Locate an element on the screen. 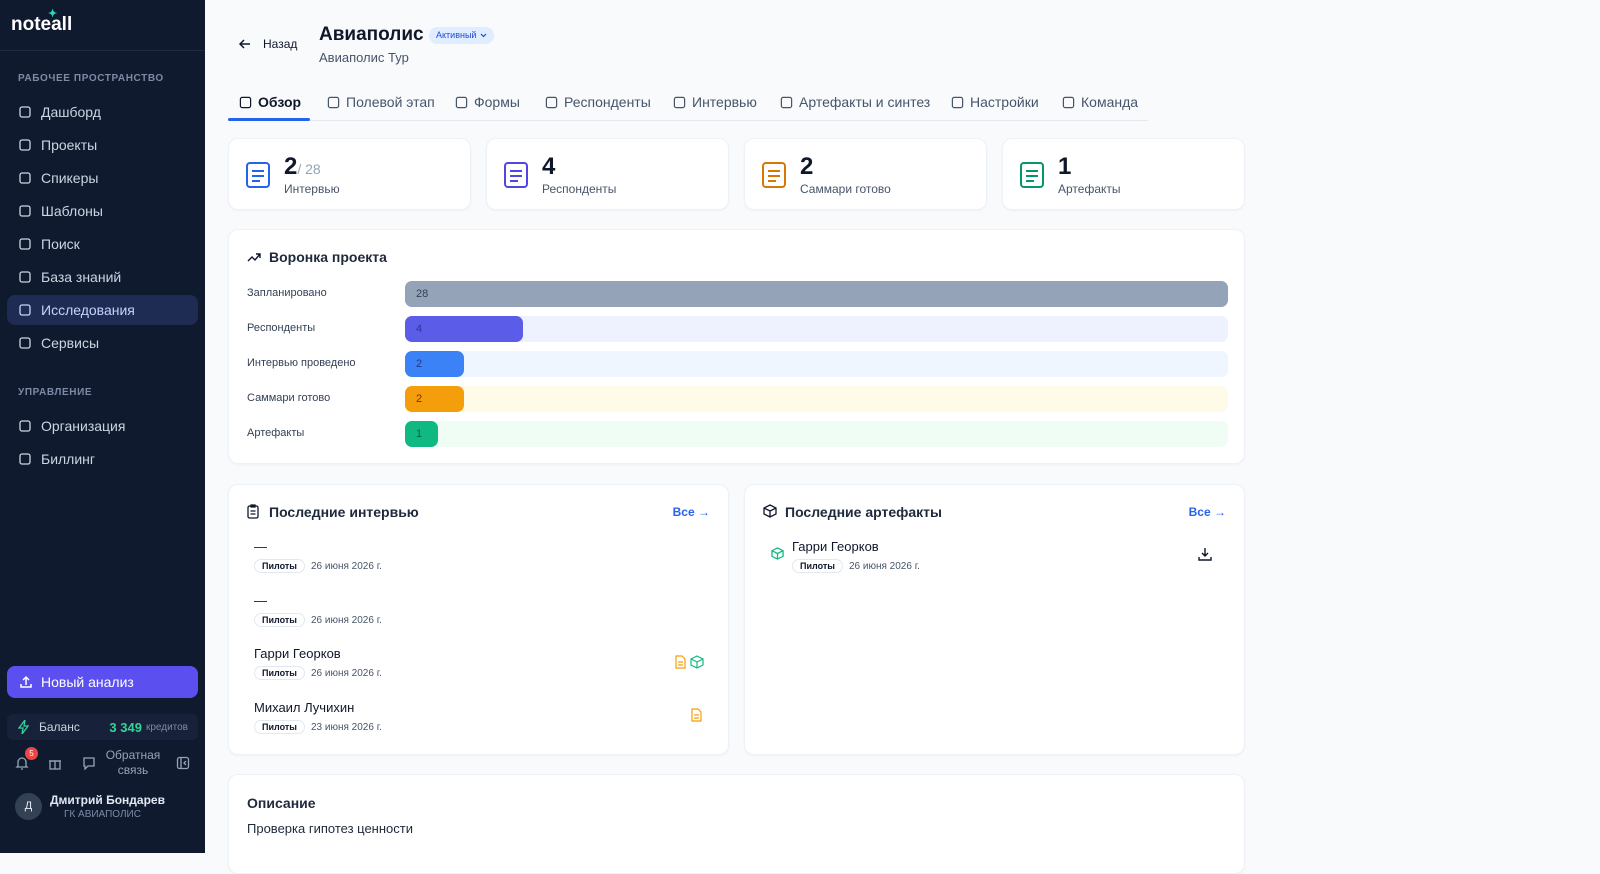 The height and width of the screenshot is (874, 1600). bell-icon is located at coordinates (22, 763).